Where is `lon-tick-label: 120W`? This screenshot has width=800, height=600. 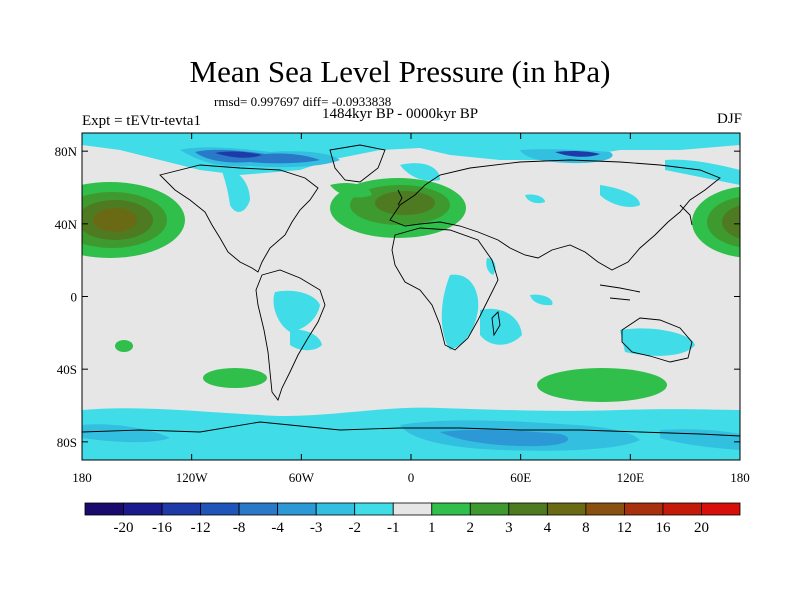 lon-tick-label: 120W is located at coordinates (192, 477).